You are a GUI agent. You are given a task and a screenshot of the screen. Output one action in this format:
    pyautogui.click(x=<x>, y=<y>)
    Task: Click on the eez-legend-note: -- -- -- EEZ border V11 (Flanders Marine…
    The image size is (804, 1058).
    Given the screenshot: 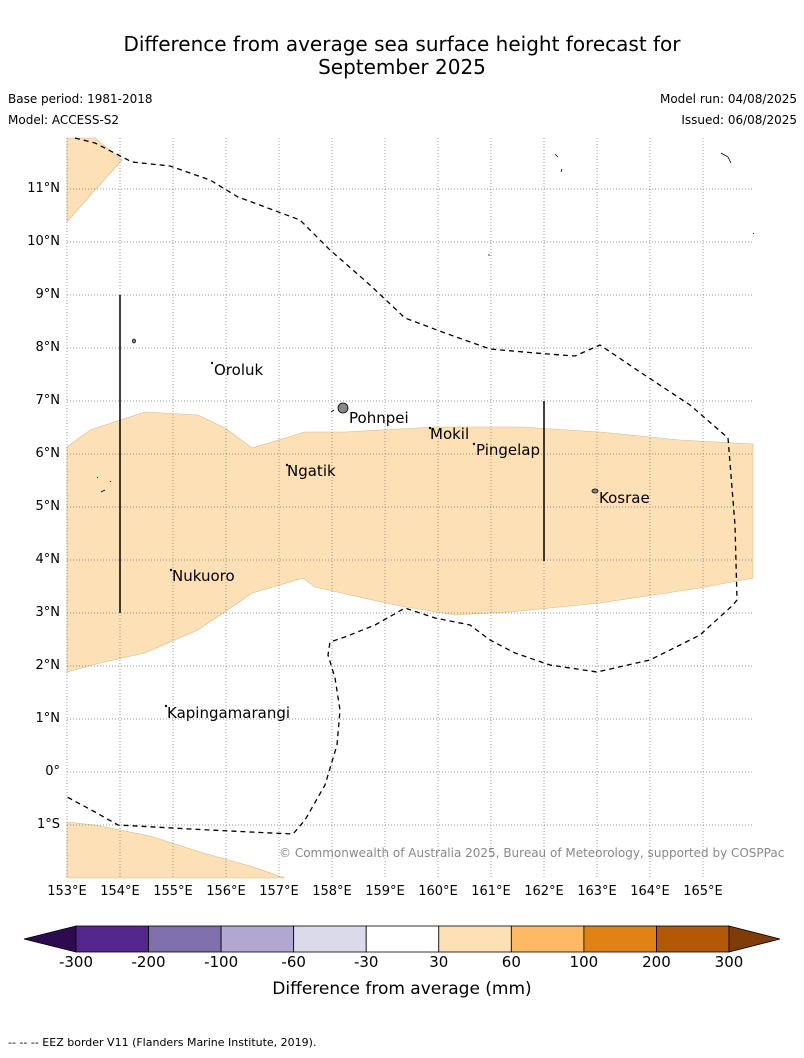 What is the action you would take?
    pyautogui.click(x=162, y=1042)
    